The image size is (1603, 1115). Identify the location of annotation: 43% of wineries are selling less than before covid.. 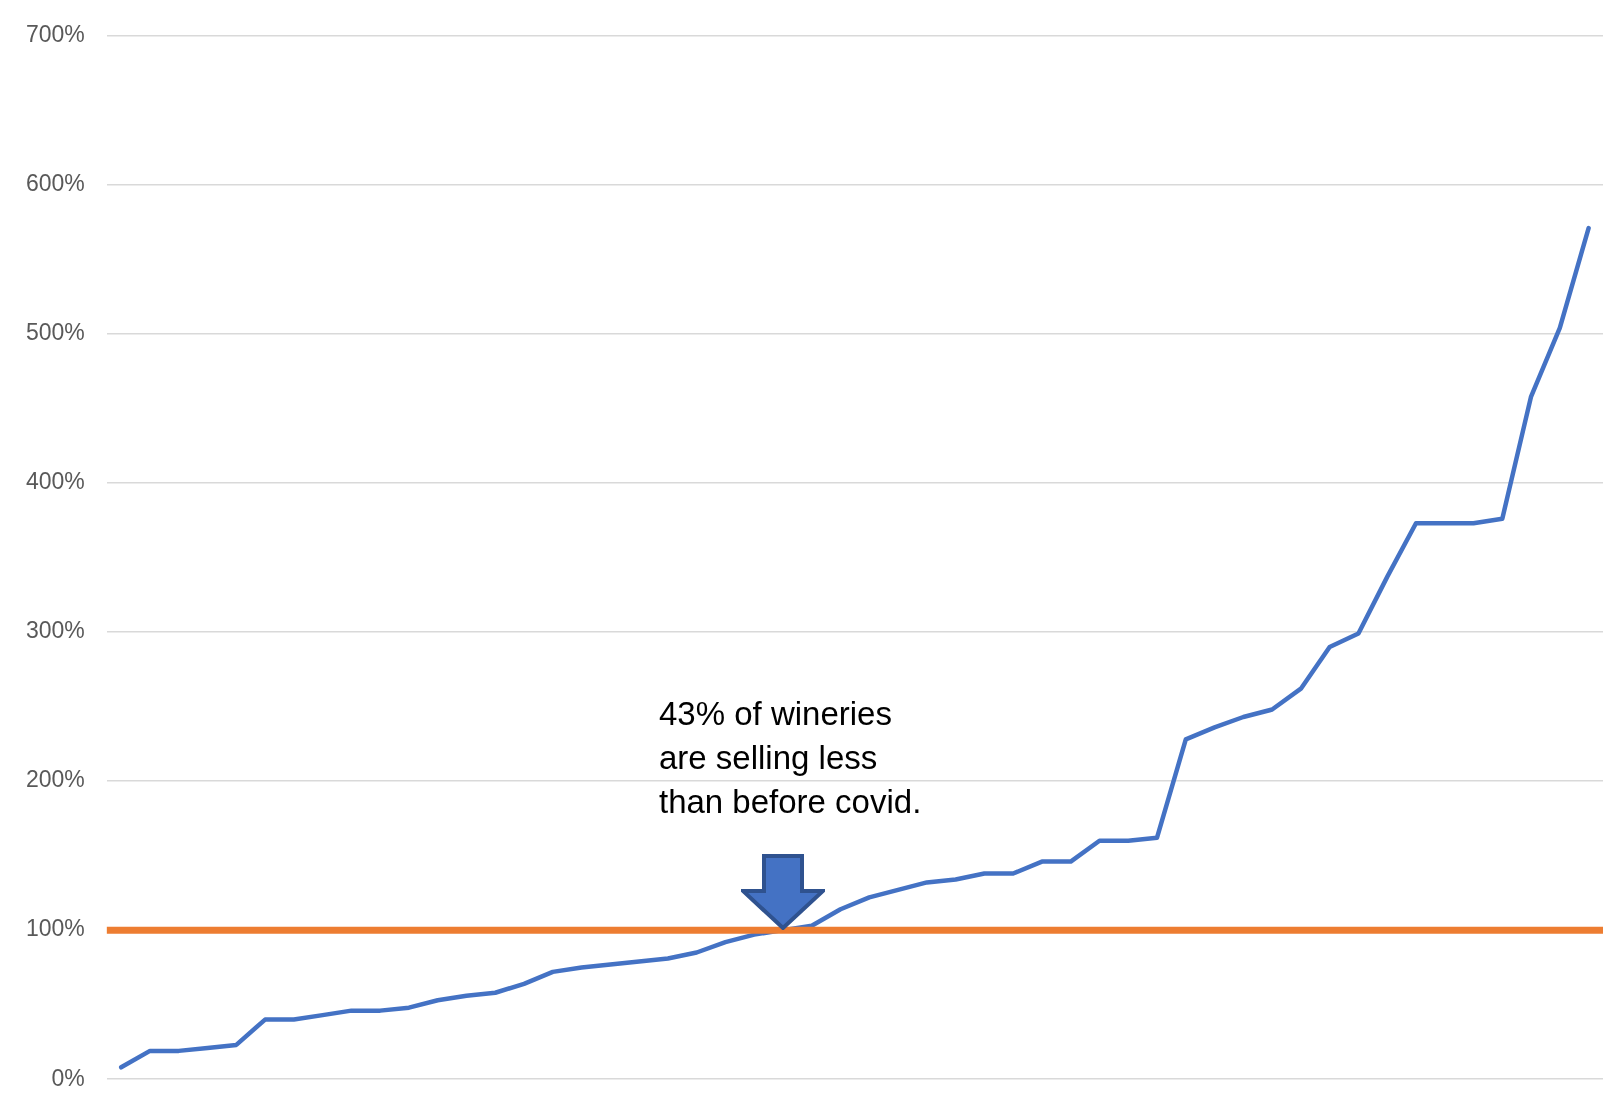
(790, 758).